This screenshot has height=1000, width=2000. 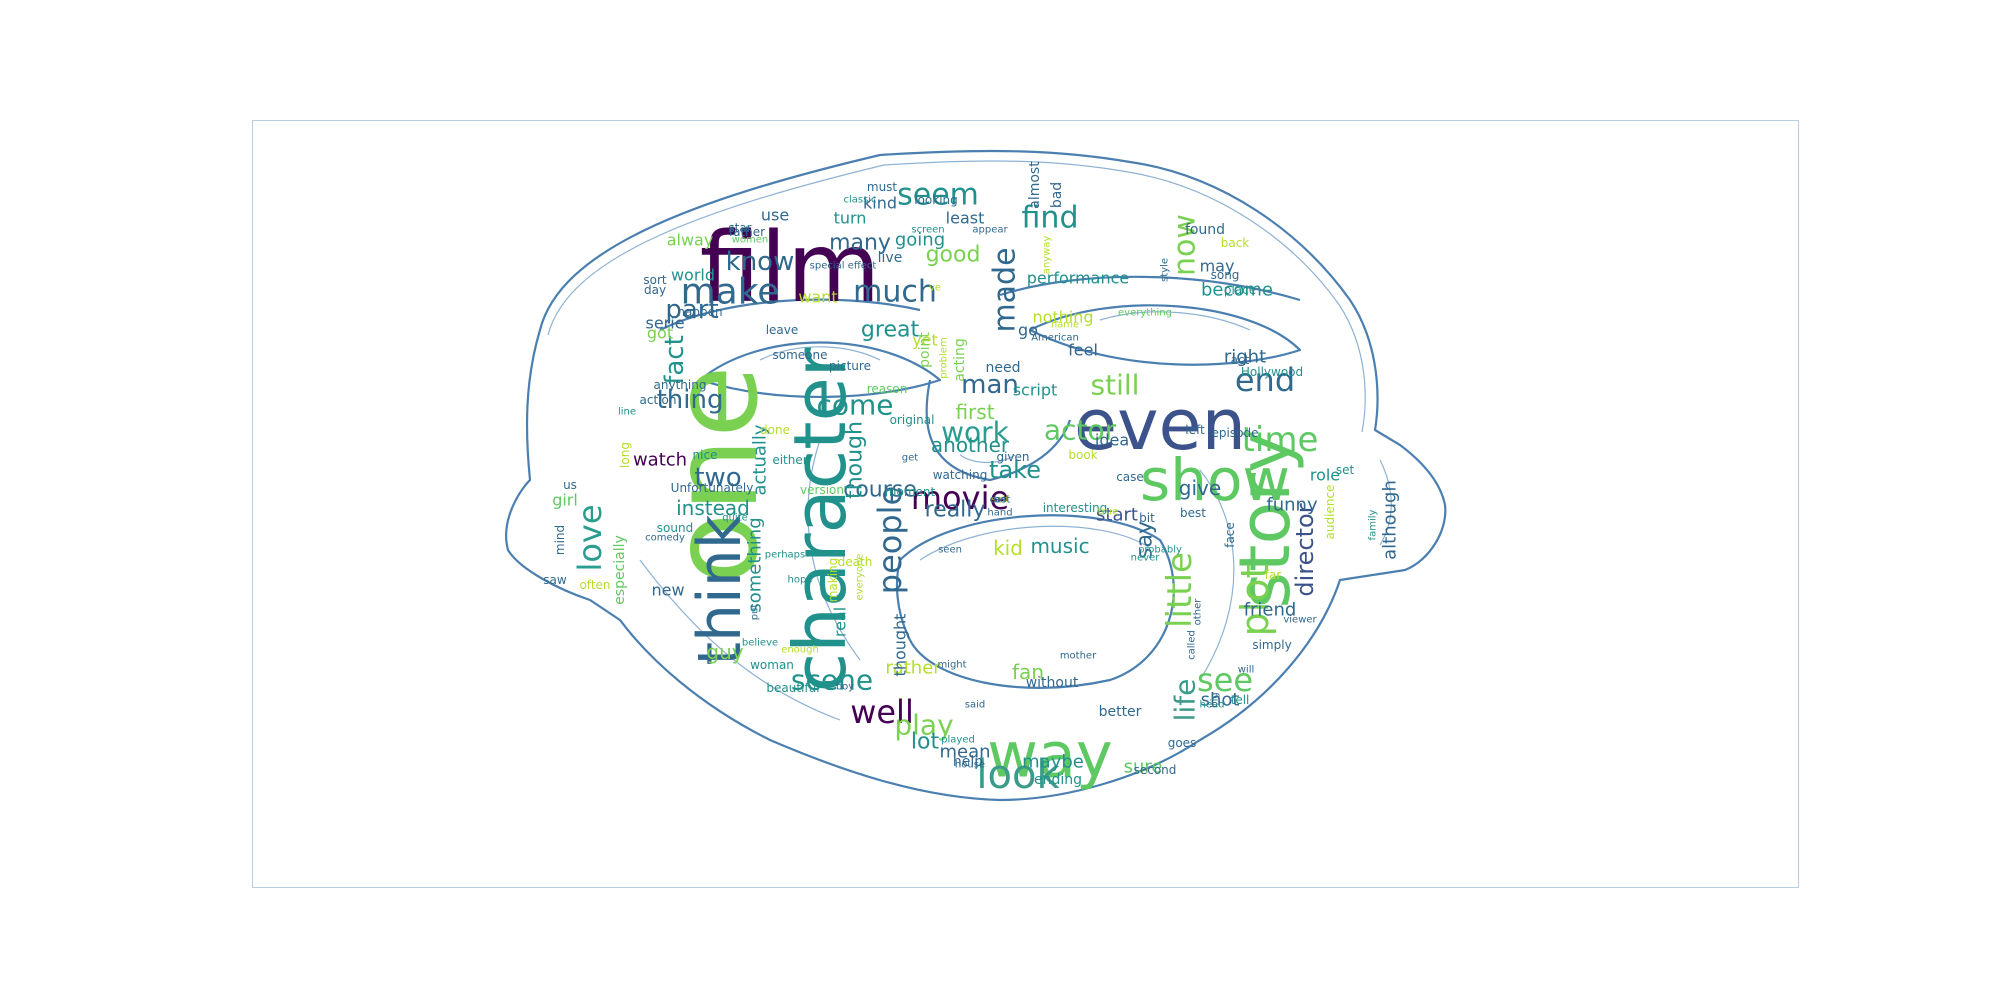 I want to click on cloud-word: long, so click(x=625, y=455).